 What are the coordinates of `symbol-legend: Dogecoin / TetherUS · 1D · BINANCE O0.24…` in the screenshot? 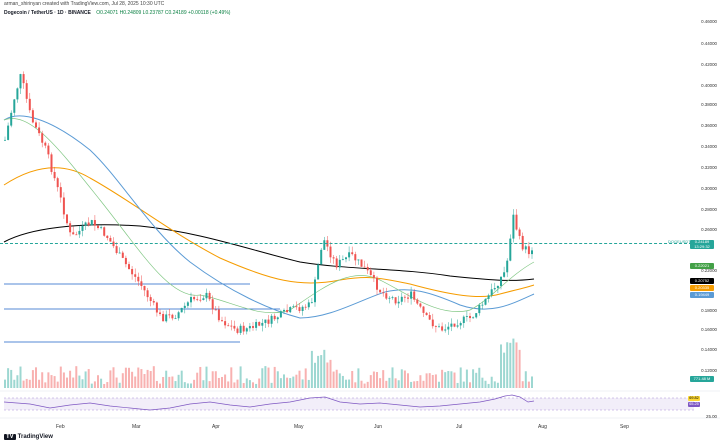 It's located at (117, 13).